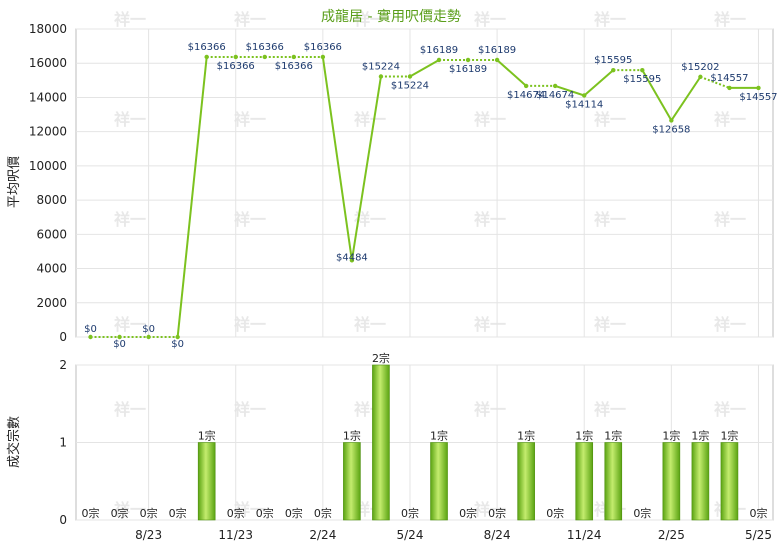 This screenshot has height=550, width=780. I want to click on price-point-label: $16366, so click(294, 66).